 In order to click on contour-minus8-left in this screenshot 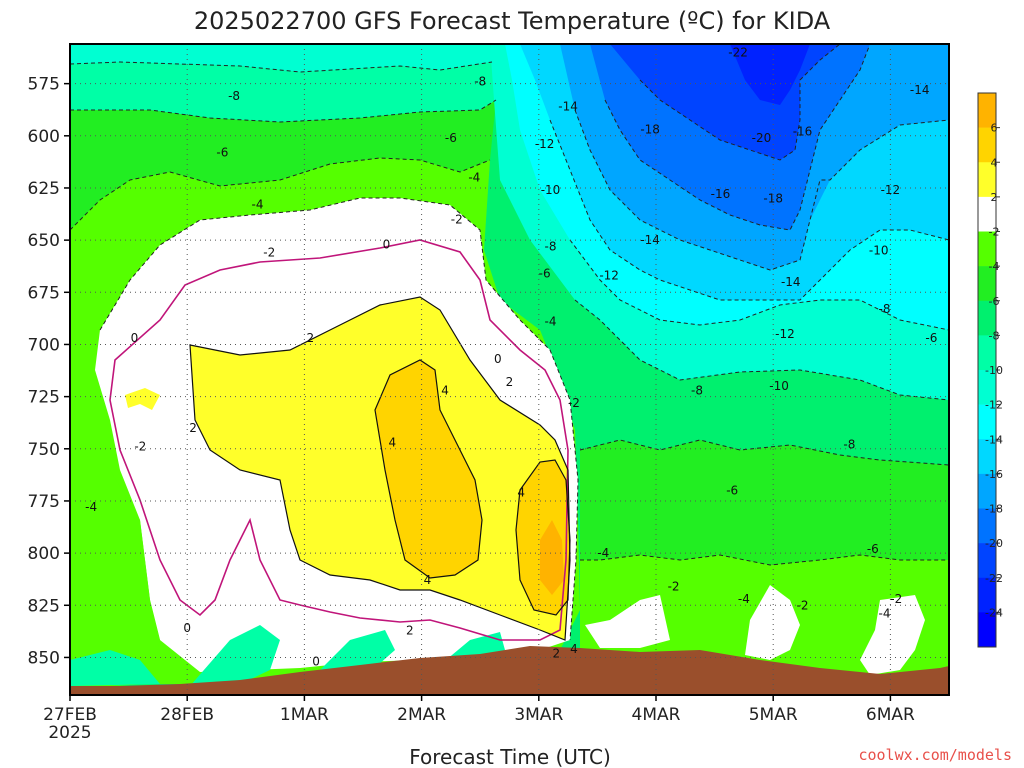, I will do `click(281, 67)`.